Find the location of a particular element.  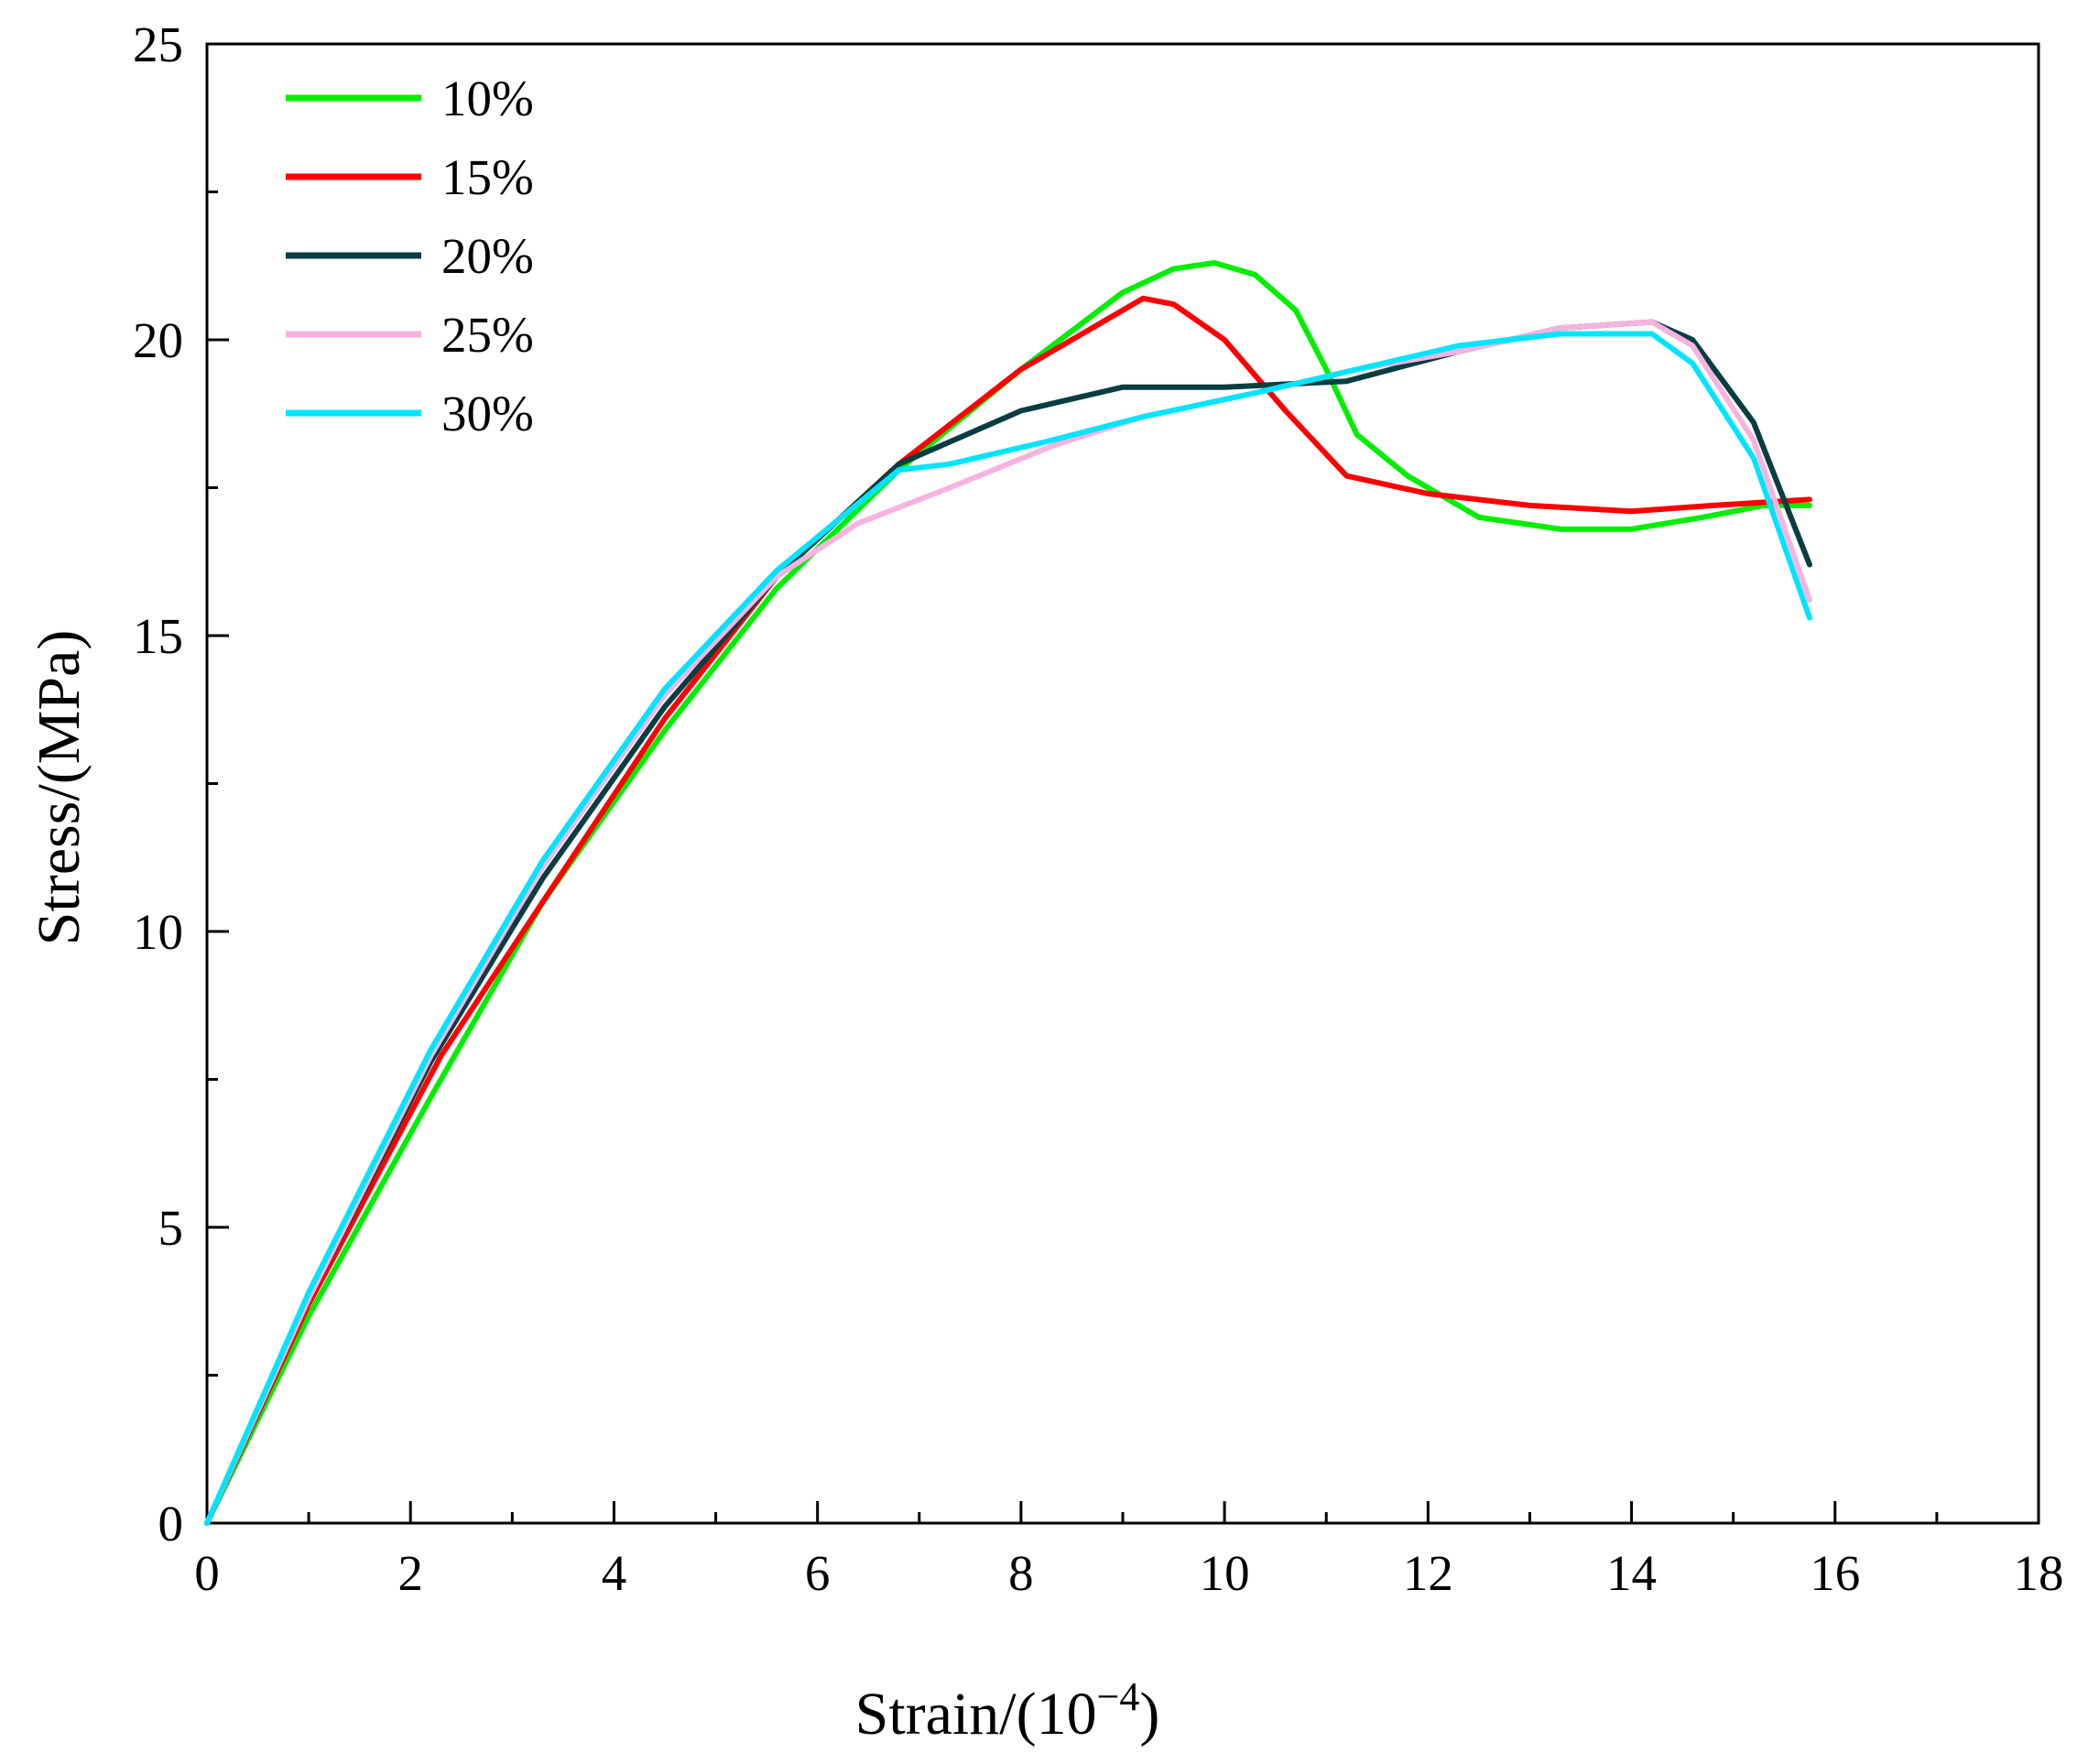

legend-item: 25% is located at coordinates (410, 335).